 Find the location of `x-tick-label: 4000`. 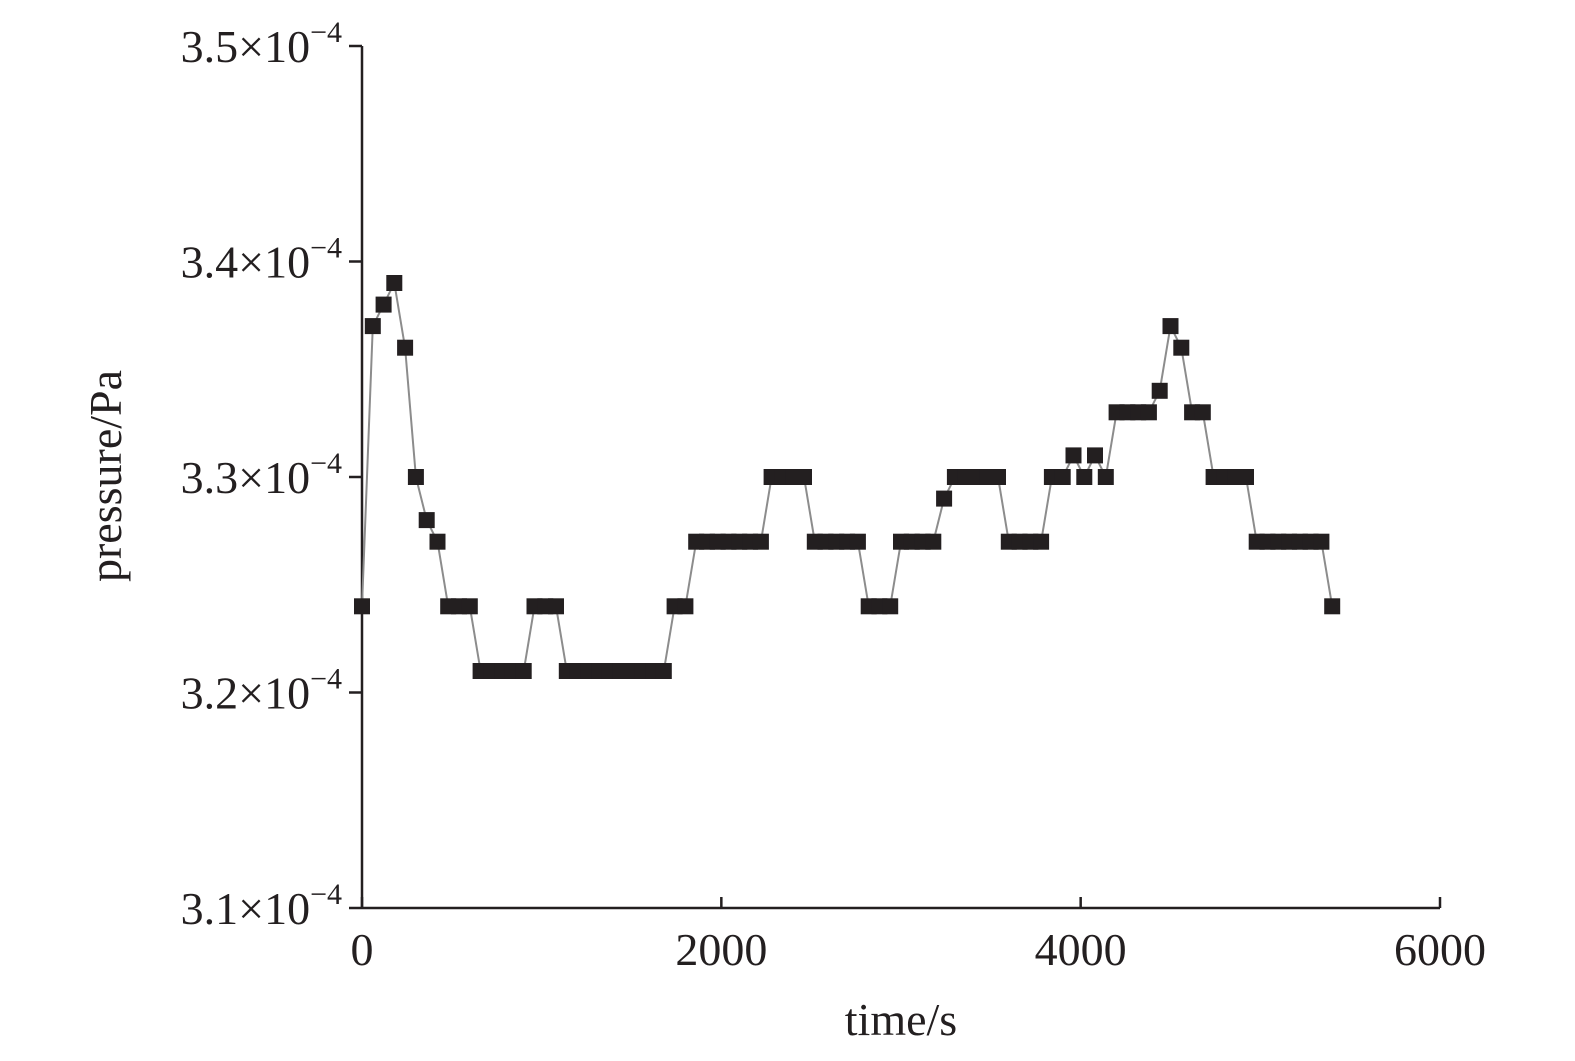

x-tick-label: 4000 is located at coordinates (1081, 949).